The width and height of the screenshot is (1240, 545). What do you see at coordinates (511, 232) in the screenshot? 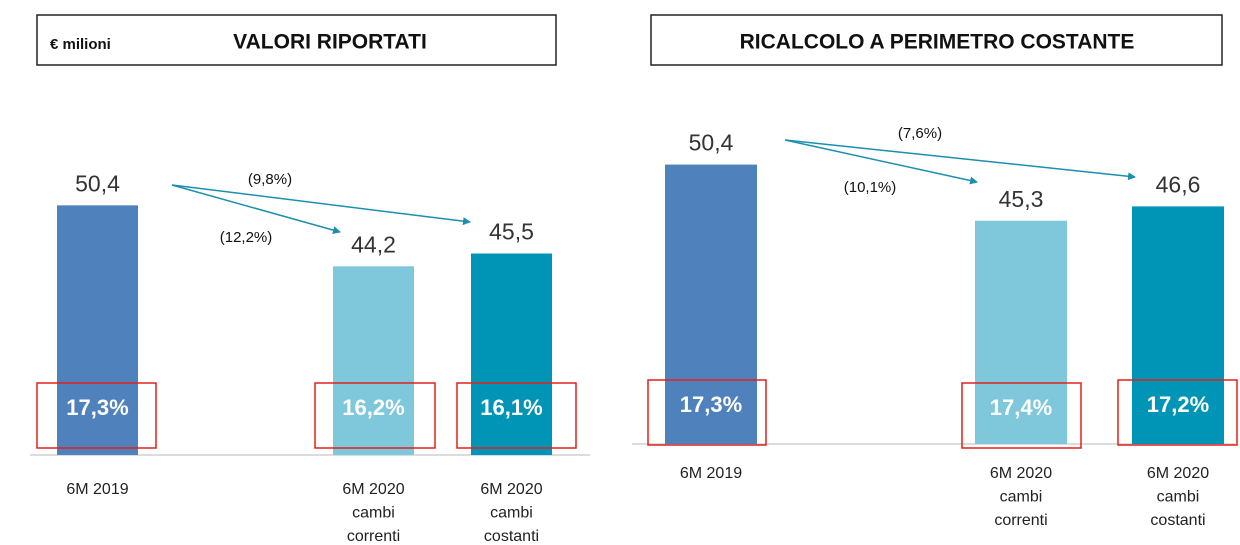
I see `value-label: 45,5` at bounding box center [511, 232].